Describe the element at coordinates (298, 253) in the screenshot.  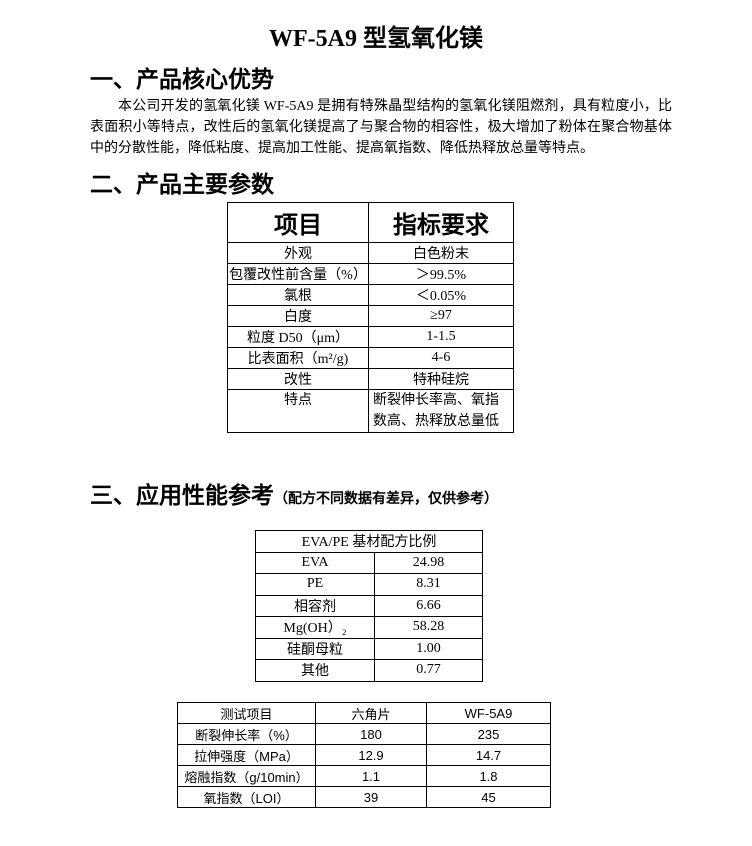
I see `table-cell: 外观` at that location.